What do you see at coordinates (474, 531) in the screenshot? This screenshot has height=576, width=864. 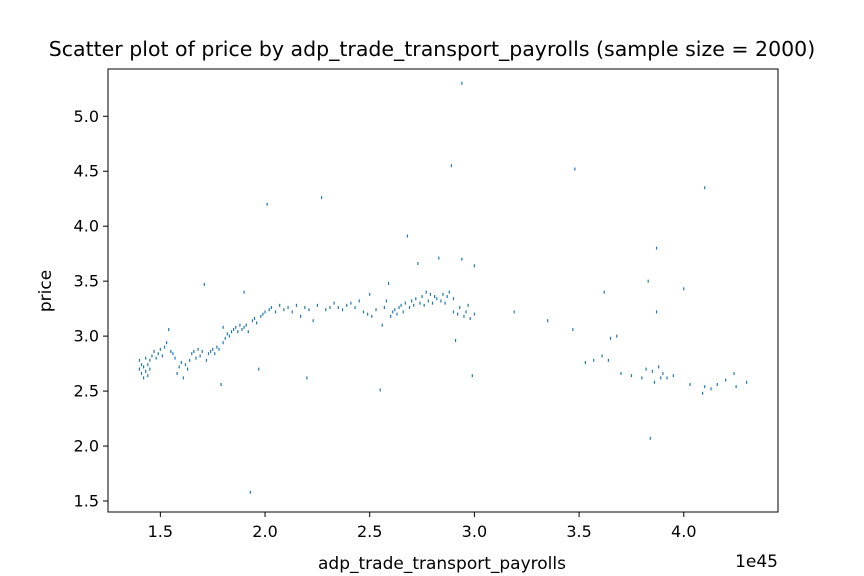 I see `x-tick-label: 3.0` at bounding box center [474, 531].